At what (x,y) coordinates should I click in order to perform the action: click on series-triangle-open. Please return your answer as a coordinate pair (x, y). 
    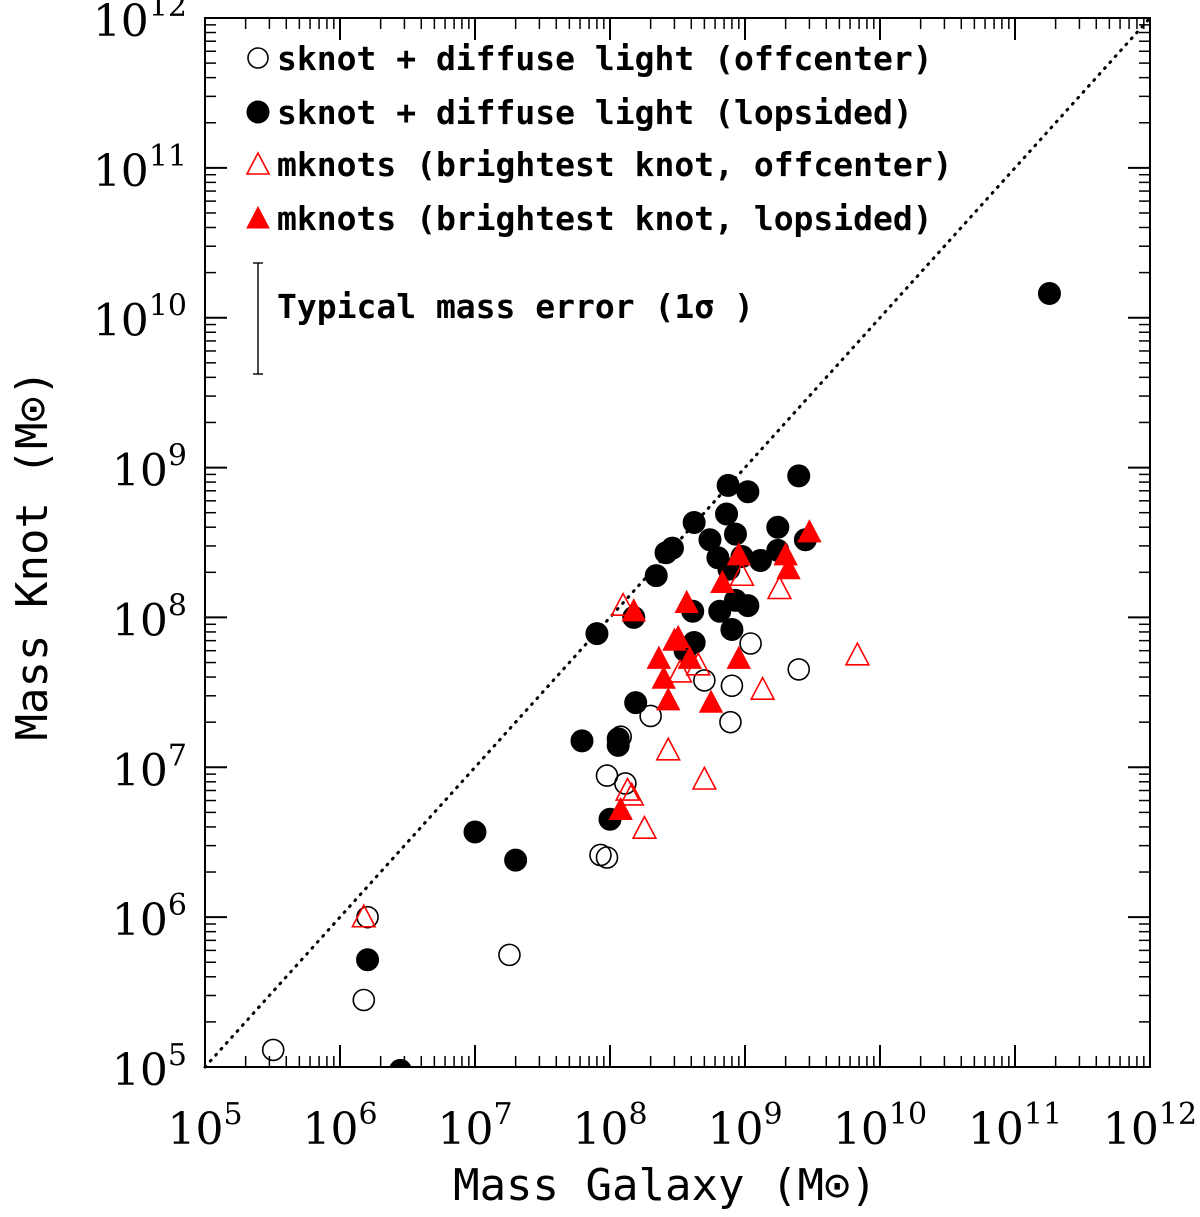
    Looking at the image, I should click on (611, 744).